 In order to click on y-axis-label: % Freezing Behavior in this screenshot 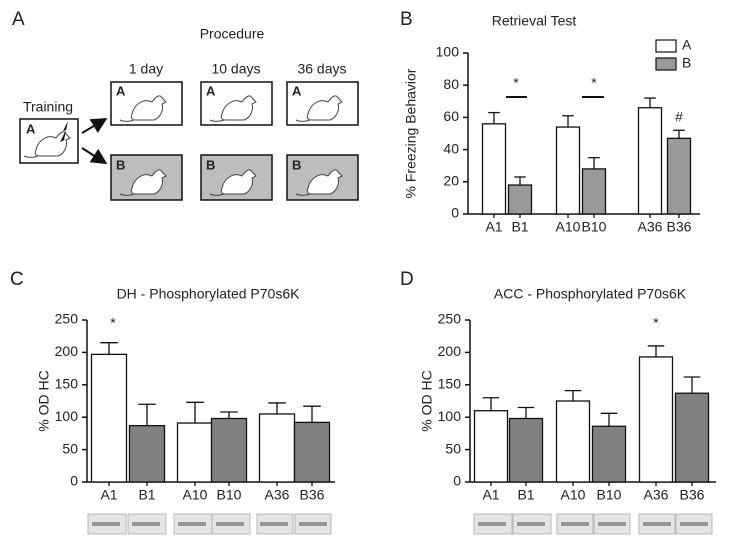, I will do `click(411, 133)`.